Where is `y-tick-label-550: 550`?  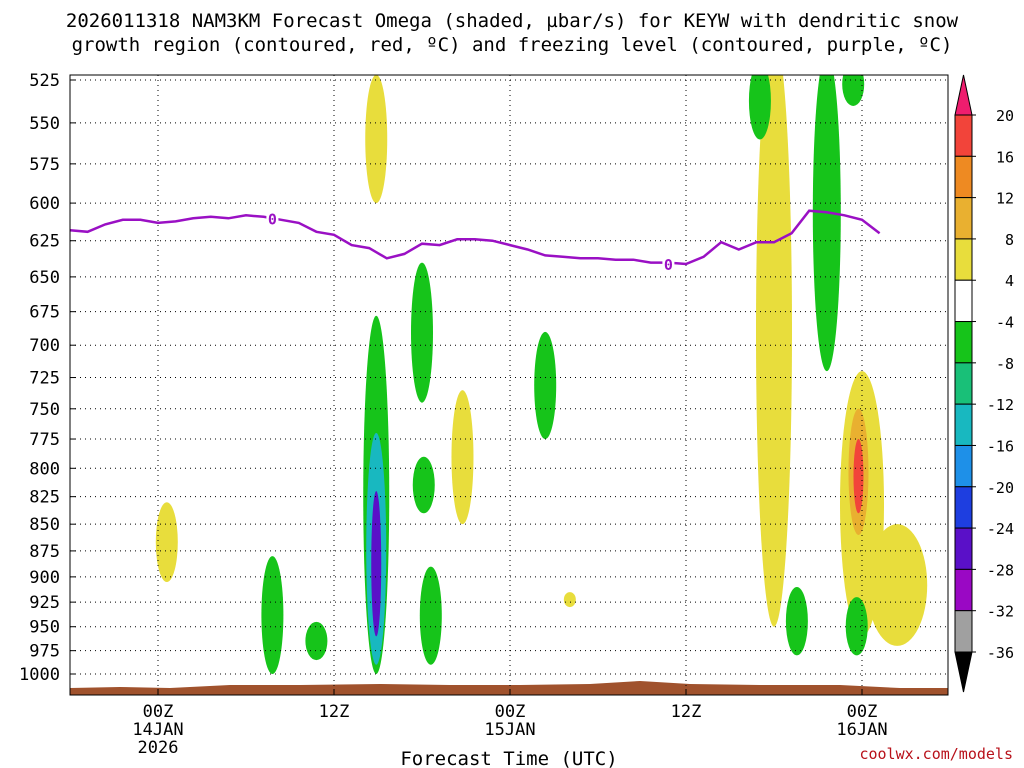 y-tick-label-550: 550 is located at coordinates (44, 124).